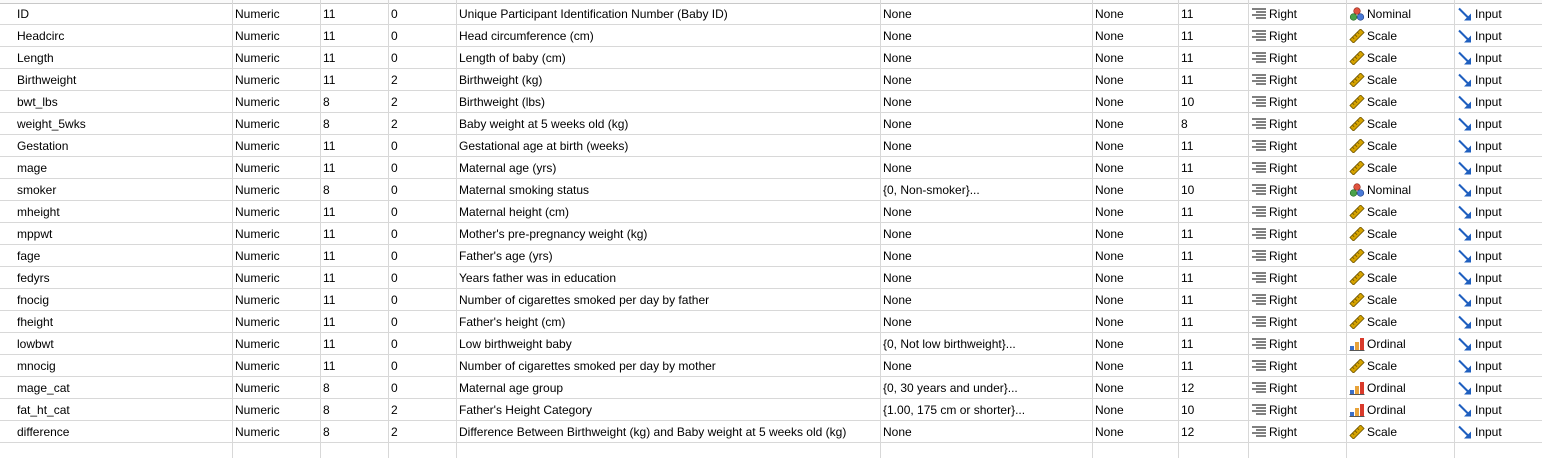  What do you see at coordinates (668, 58) in the screenshot?
I see `cell-label: Length of baby (cm)` at bounding box center [668, 58].